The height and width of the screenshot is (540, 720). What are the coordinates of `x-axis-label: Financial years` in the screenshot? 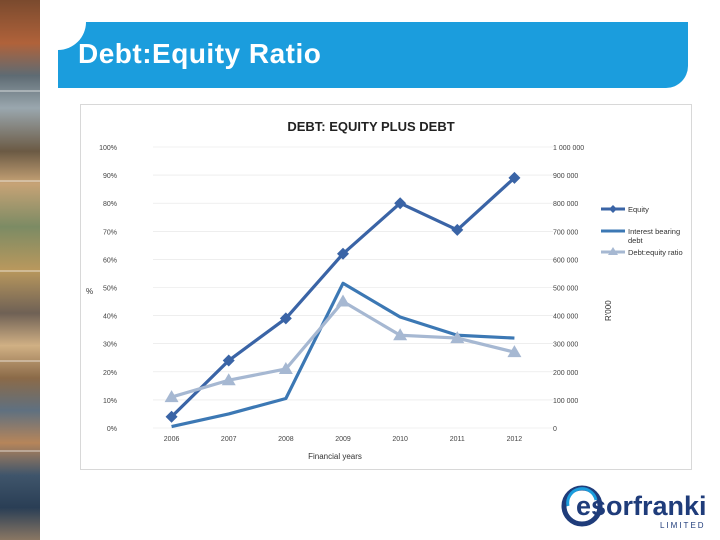 It's located at (335, 456).